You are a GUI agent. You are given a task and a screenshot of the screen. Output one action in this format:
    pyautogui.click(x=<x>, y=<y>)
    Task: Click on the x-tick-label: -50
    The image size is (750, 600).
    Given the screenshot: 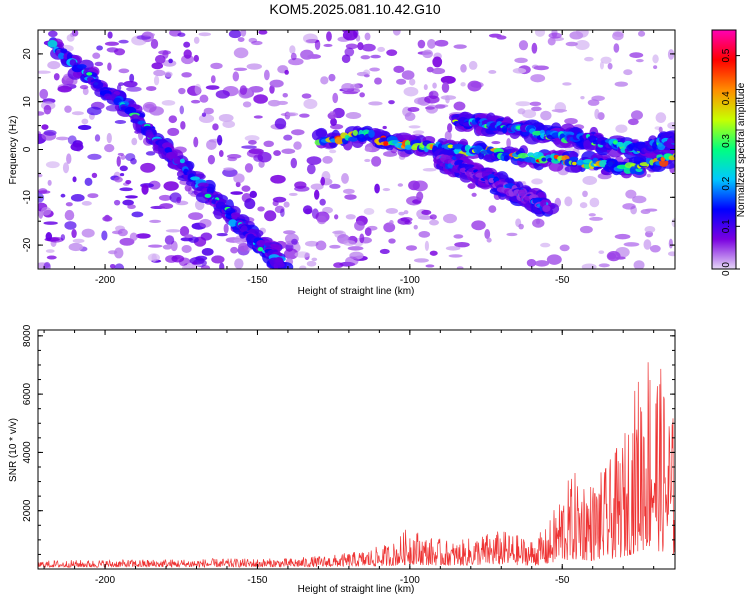 What is the action you would take?
    pyautogui.click(x=562, y=580)
    